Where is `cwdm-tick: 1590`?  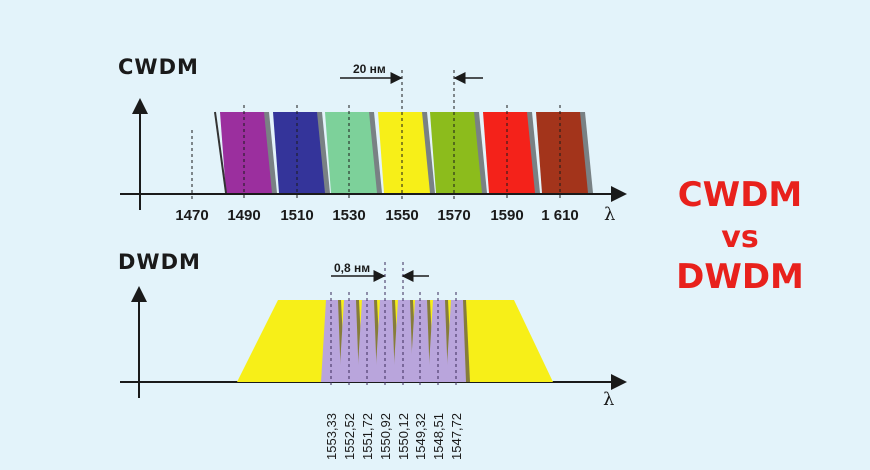
cwdm-tick: 1590 is located at coordinates (506, 215).